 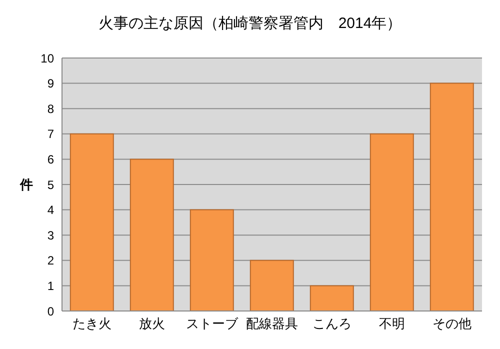 What do you see at coordinates (47, 58) in the screenshot?
I see `y-tick-label: 10` at bounding box center [47, 58].